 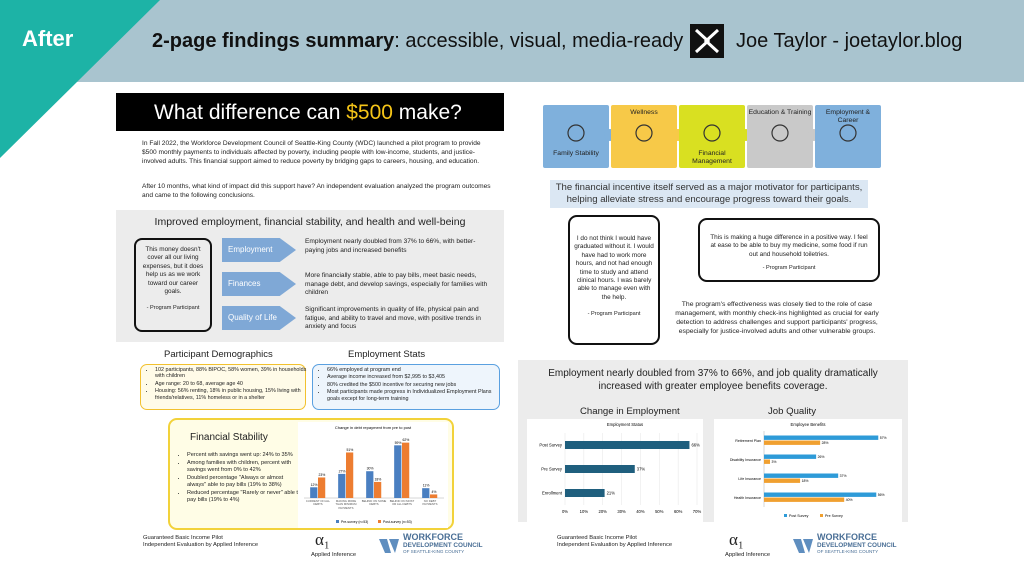 I want to click on bar-value-label: 30%, so click(x=370, y=469).